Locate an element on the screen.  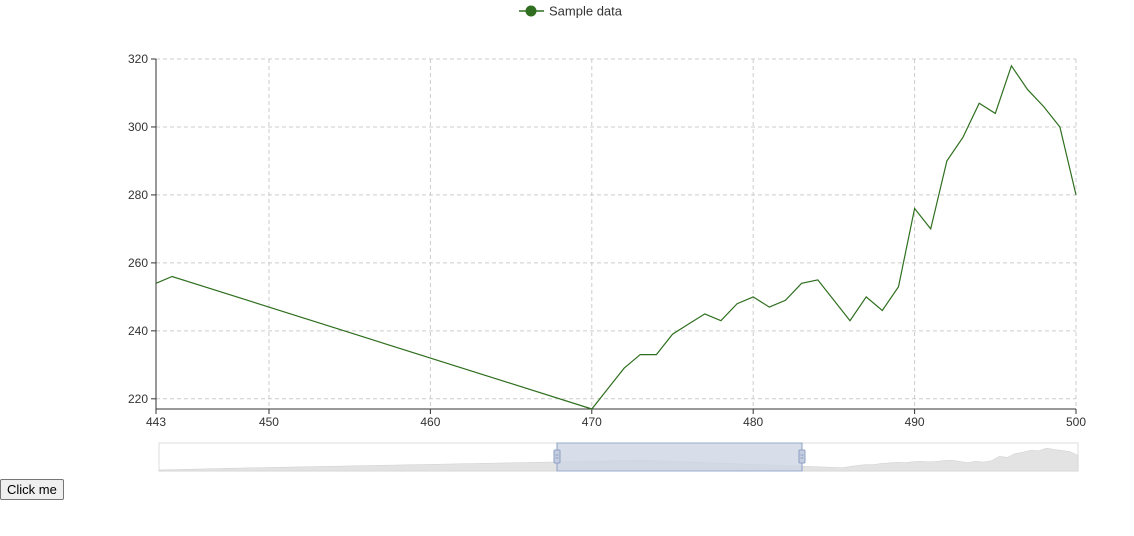
overview-handle-right is located at coordinates (802, 457).